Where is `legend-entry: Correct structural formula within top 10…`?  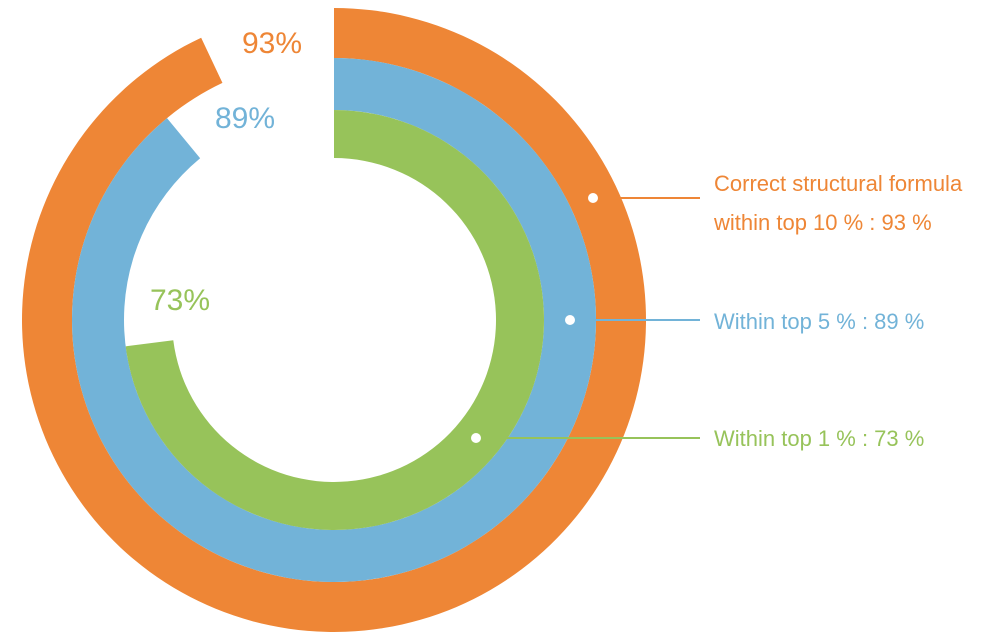
legend-entry: Correct structural formula within top 10… is located at coordinates (838, 203).